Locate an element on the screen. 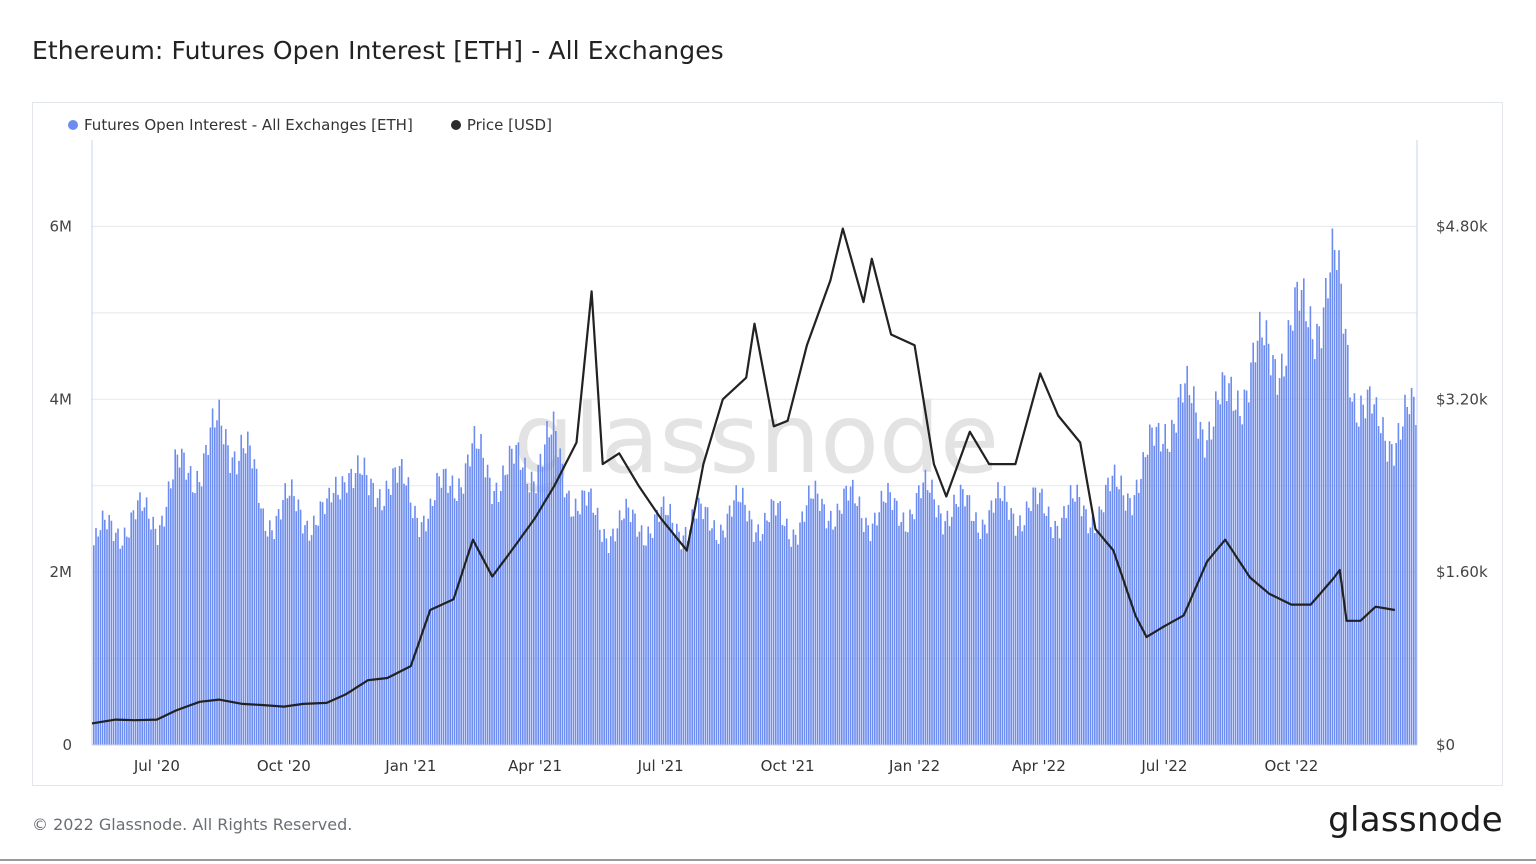  brand-logo: glassnode is located at coordinates (1415, 820).